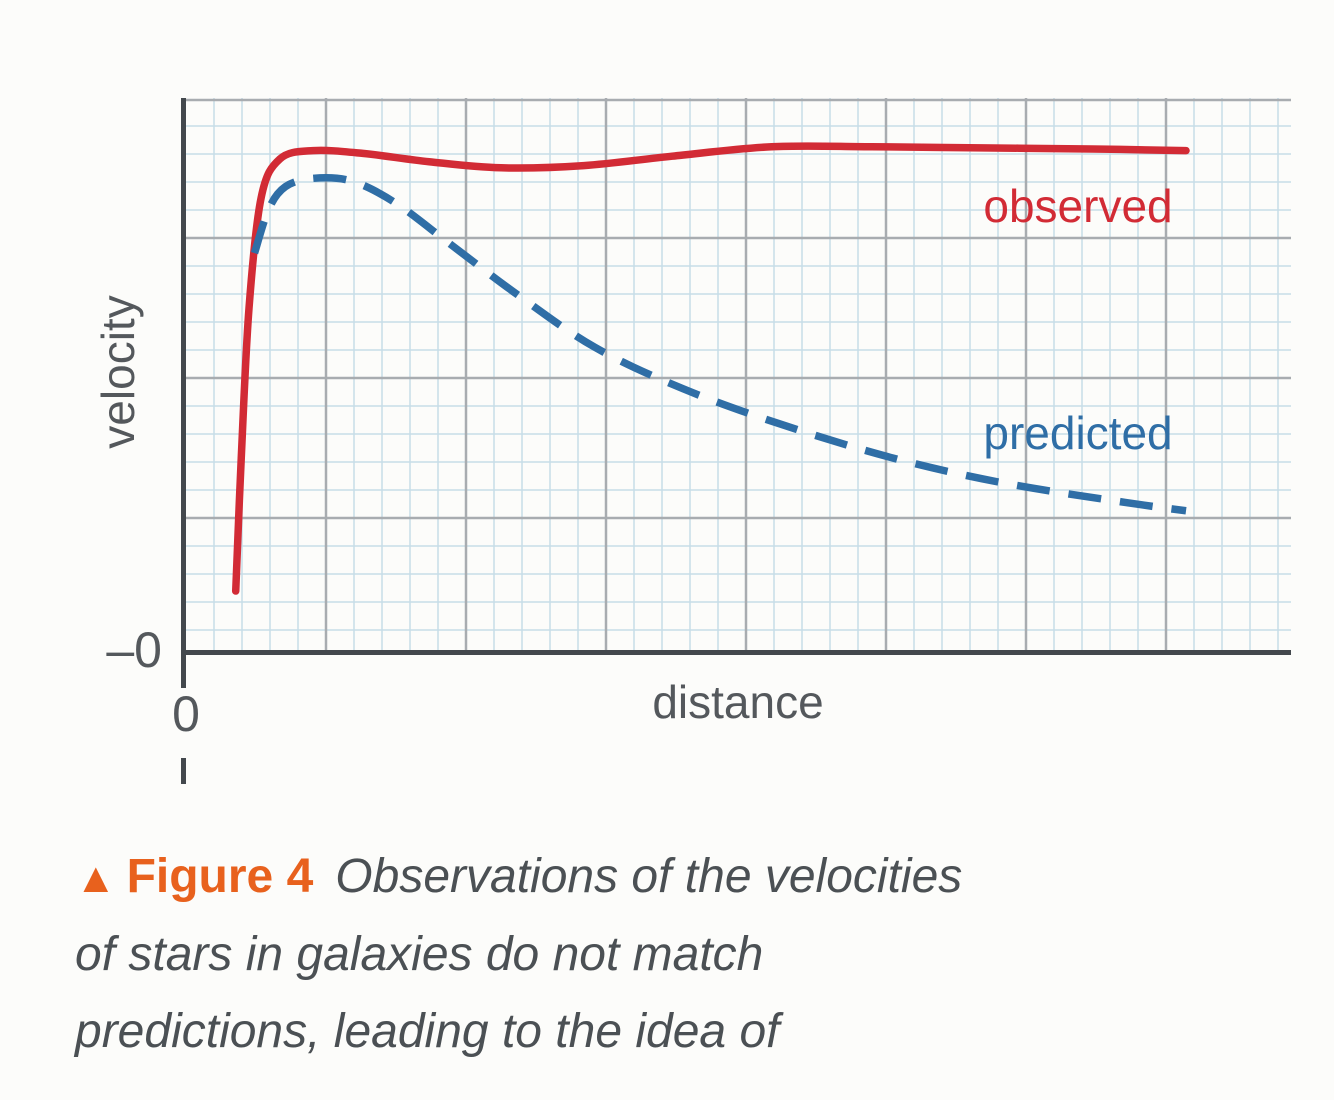 This screenshot has width=1334, height=1100. What do you see at coordinates (1078, 433) in the screenshot?
I see `predicted-series-label: predicted` at bounding box center [1078, 433].